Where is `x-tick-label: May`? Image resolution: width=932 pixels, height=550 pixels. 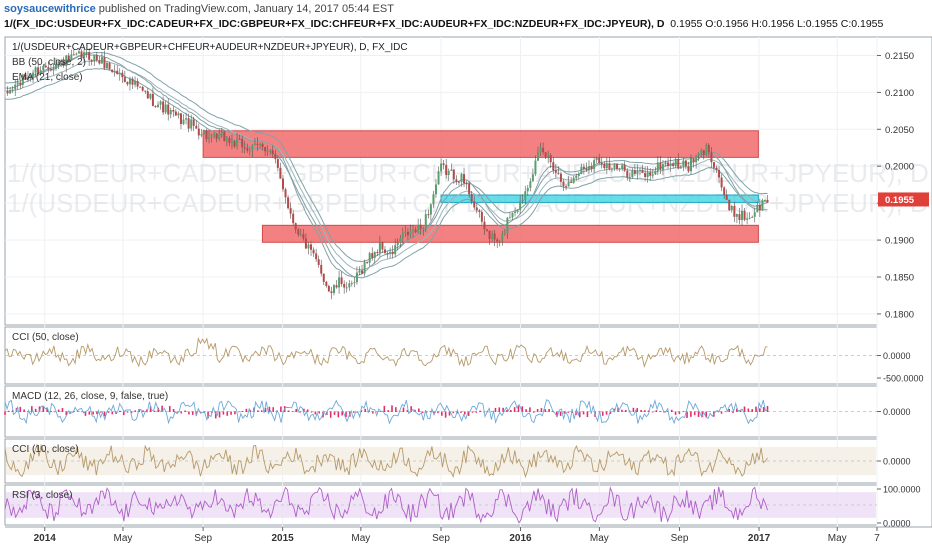 x-tick-label: May is located at coordinates (599, 538).